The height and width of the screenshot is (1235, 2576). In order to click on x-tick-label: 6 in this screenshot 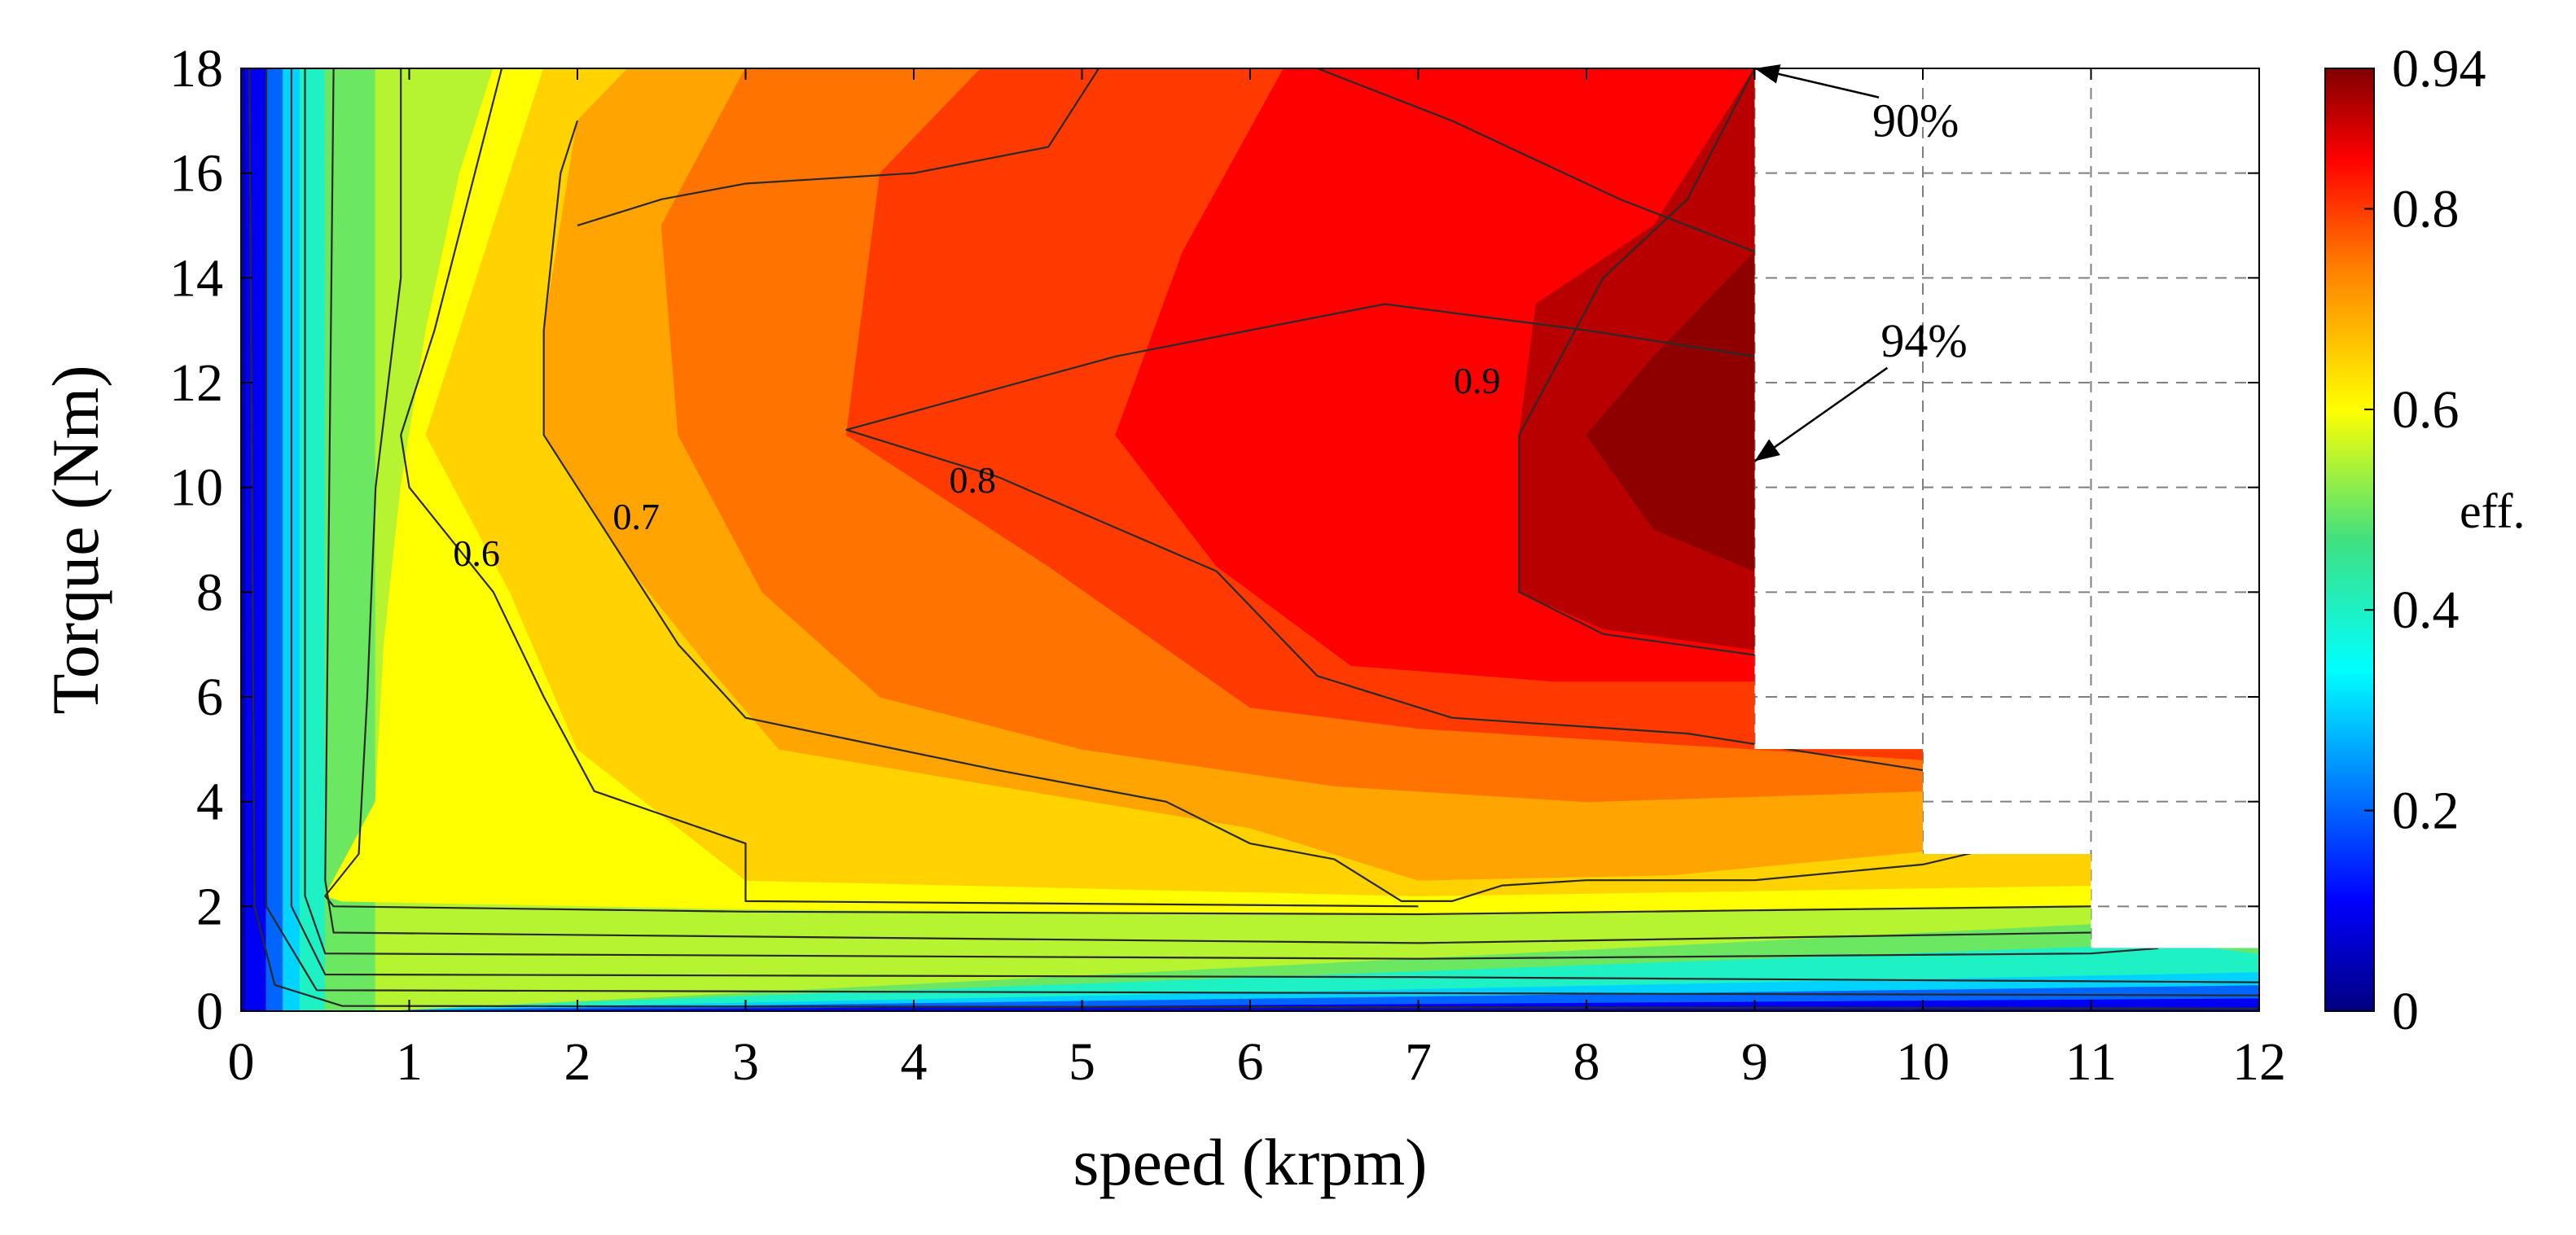, I will do `click(1250, 1062)`.